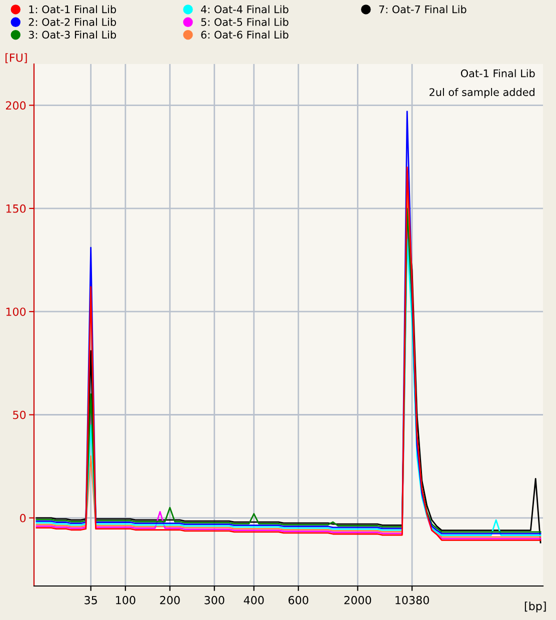 The height and width of the screenshot is (620, 556). I want to click on legend-label: 2: Oat-2 Final Lib, so click(72, 22).